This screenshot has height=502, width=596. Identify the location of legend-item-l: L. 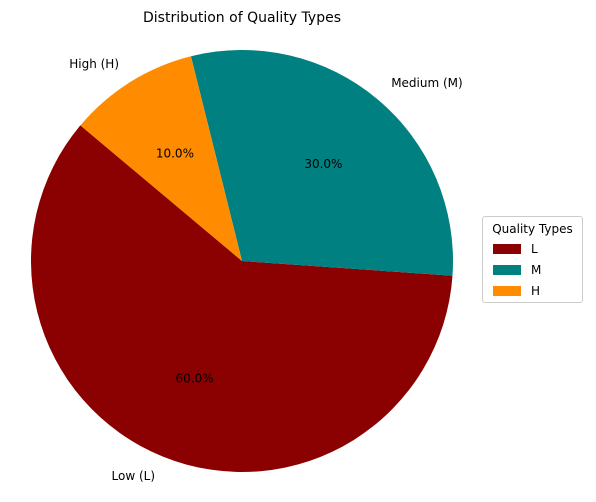
(515, 249).